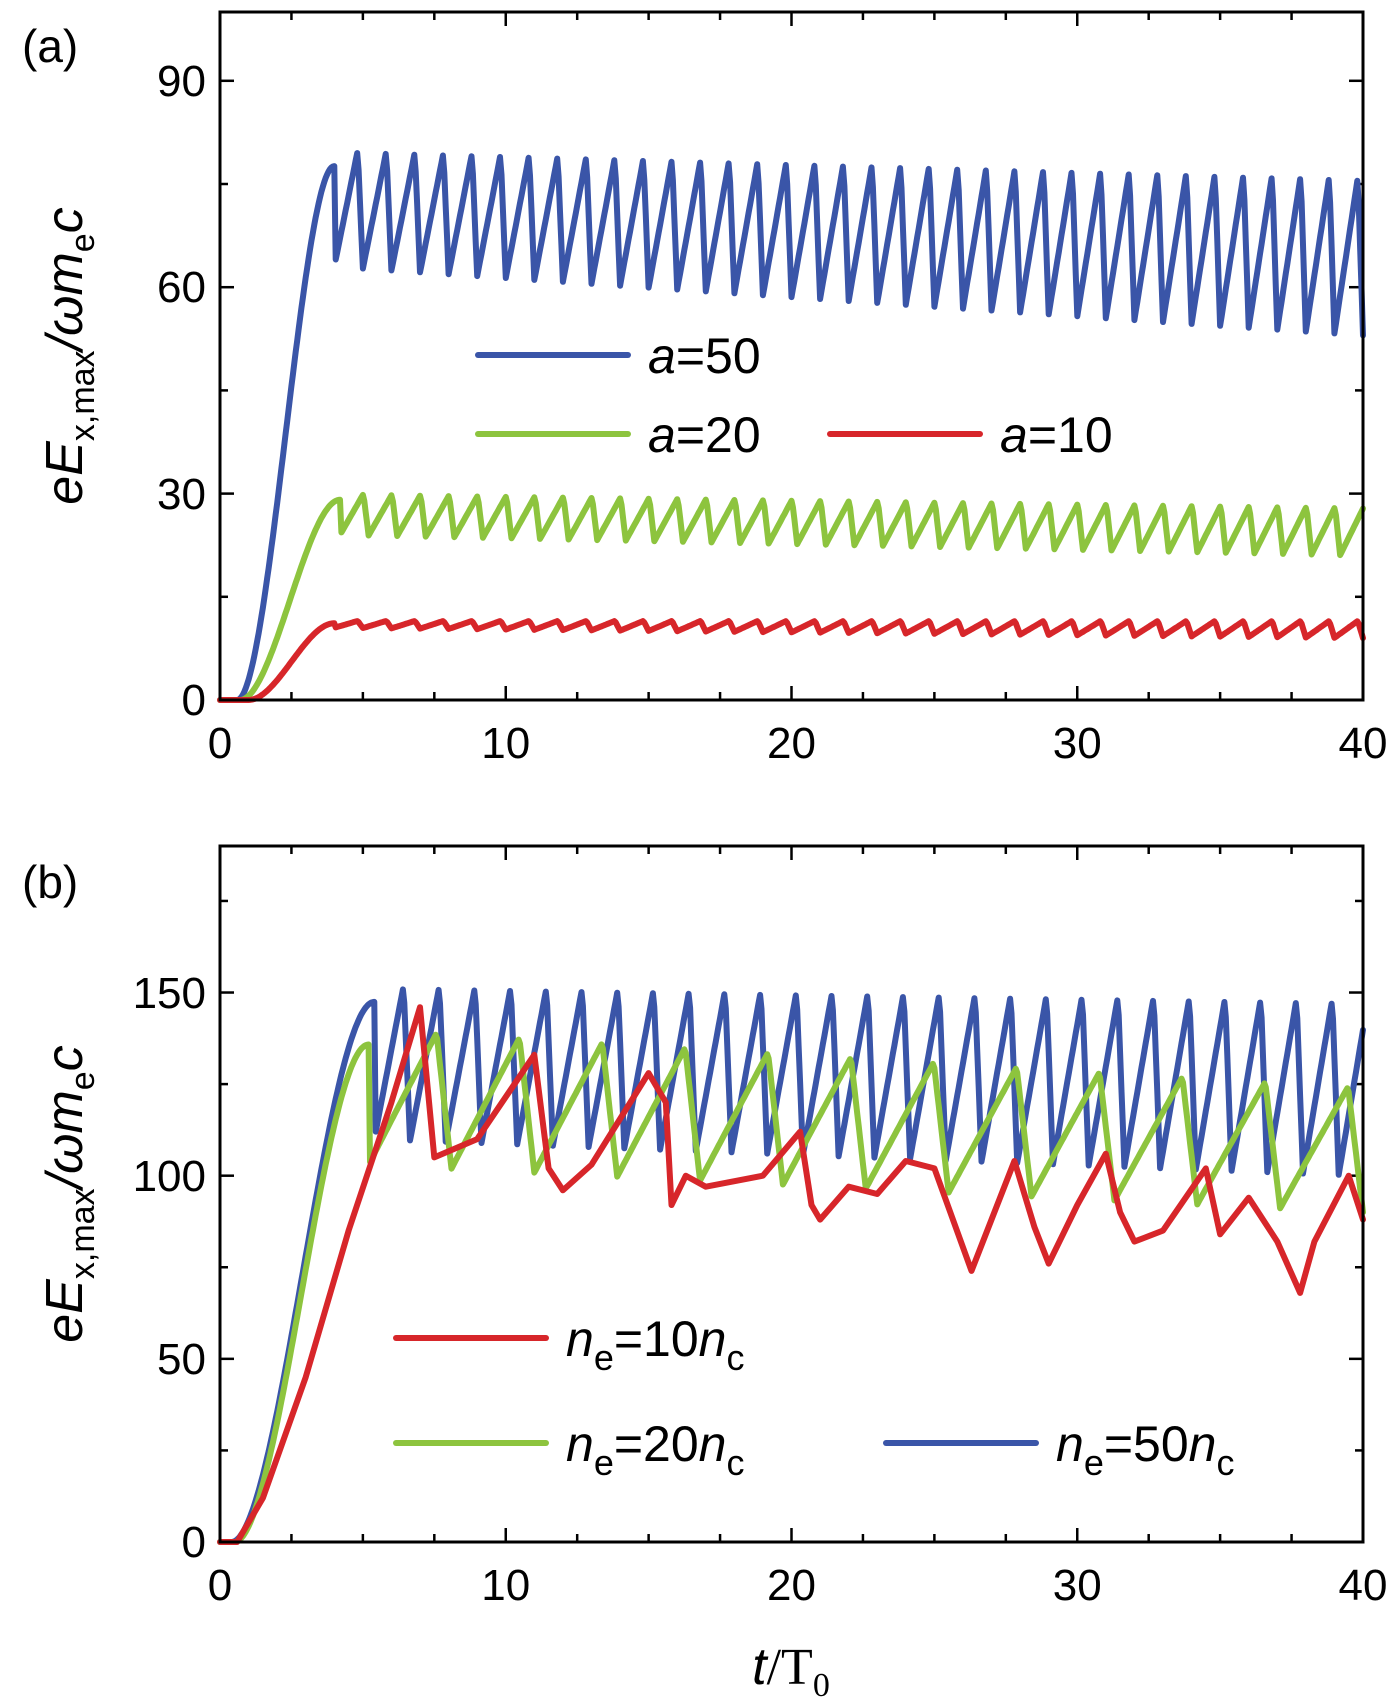 The width and height of the screenshot is (1400, 1706). What do you see at coordinates (194, 1542) in the screenshot?
I see `panel-b-ytick-0: 0` at bounding box center [194, 1542].